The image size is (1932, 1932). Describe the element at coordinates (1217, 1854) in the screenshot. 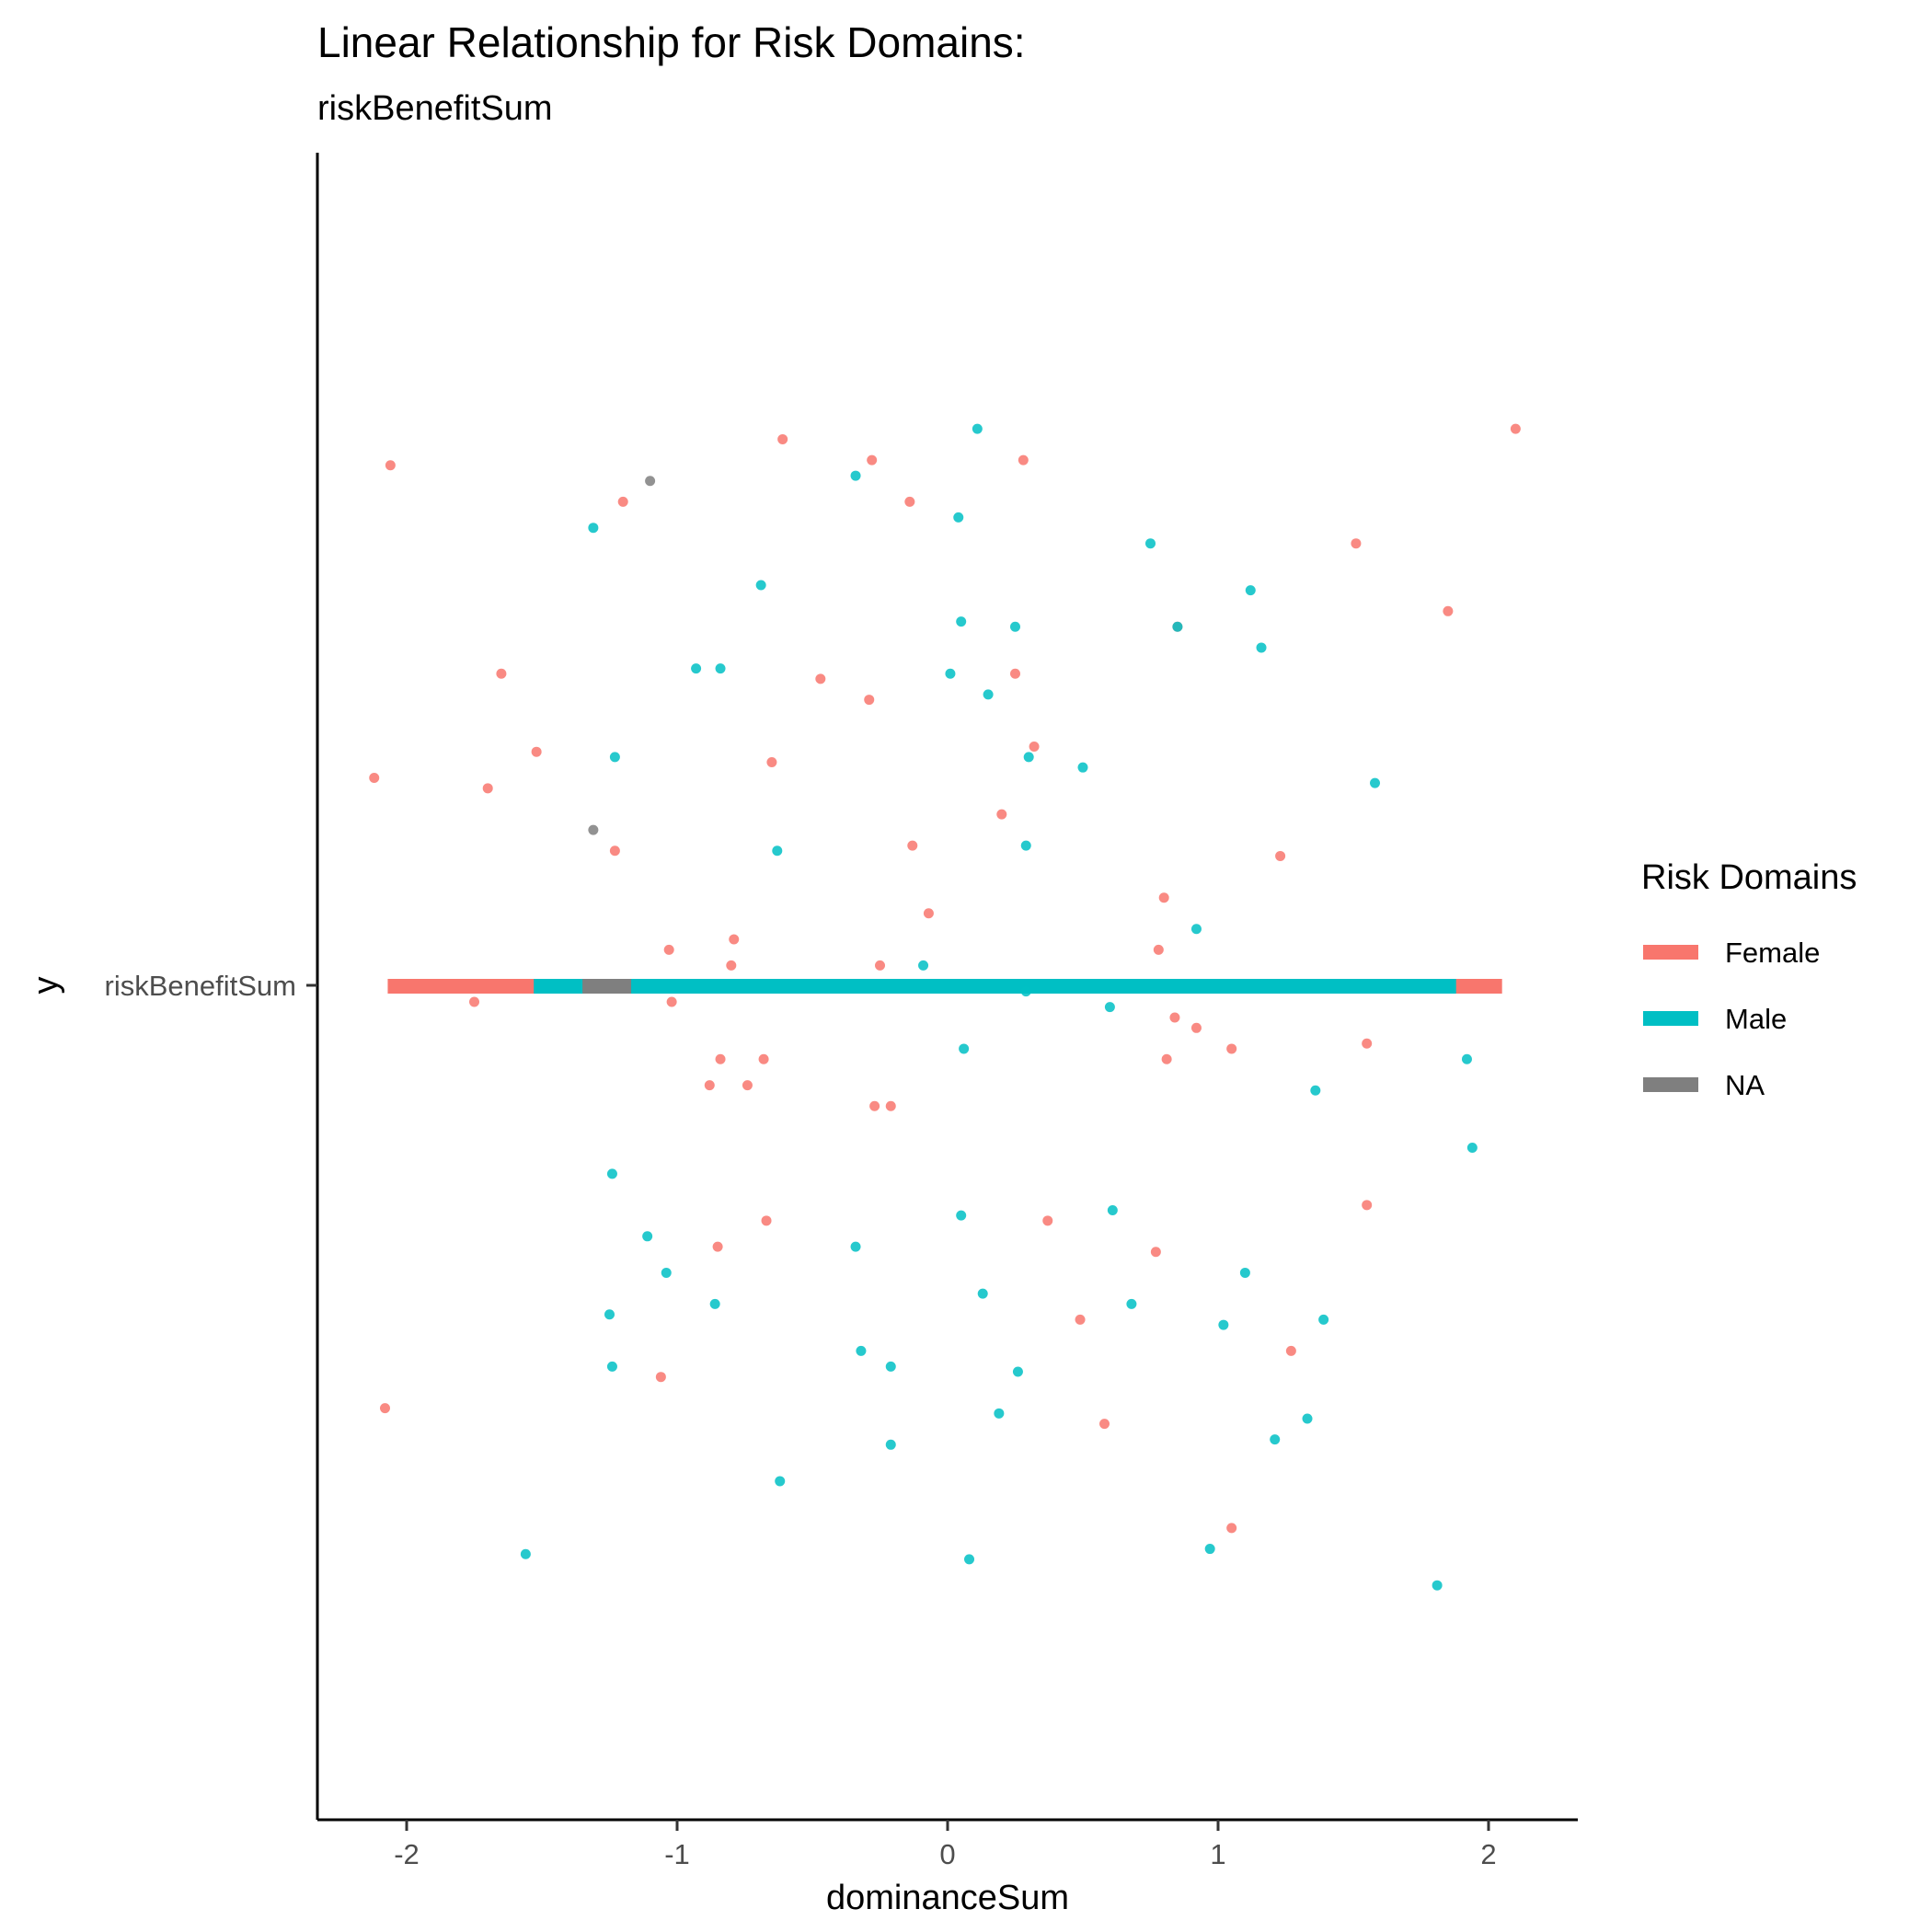

I see `x-tick-label: 1` at that location.